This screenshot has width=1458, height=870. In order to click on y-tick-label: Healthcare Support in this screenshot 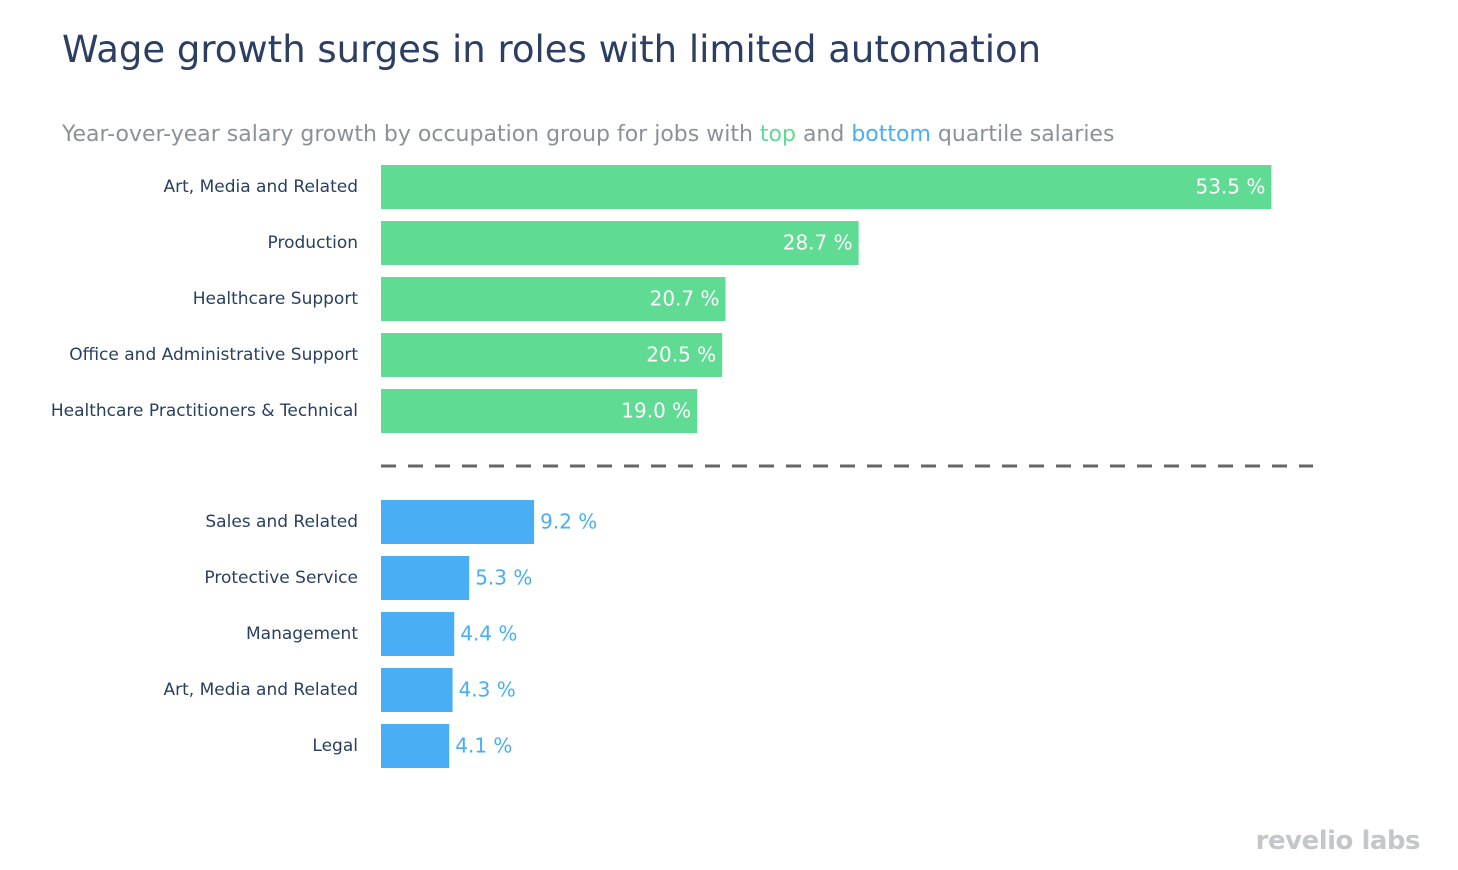, I will do `click(276, 299)`.